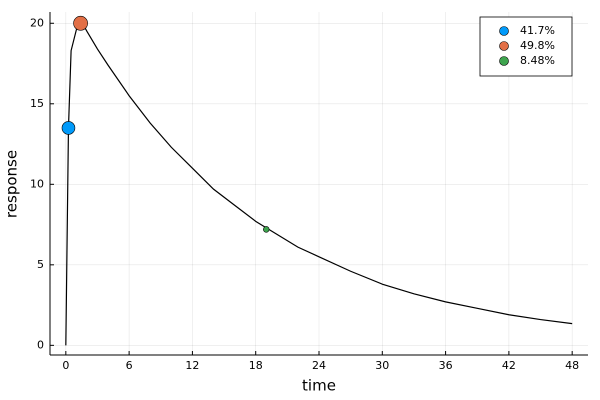 Image resolution: width=600 pixels, height=400 pixels. What do you see at coordinates (192, 365) in the screenshot?
I see `x-tick-label: 12` at bounding box center [192, 365].